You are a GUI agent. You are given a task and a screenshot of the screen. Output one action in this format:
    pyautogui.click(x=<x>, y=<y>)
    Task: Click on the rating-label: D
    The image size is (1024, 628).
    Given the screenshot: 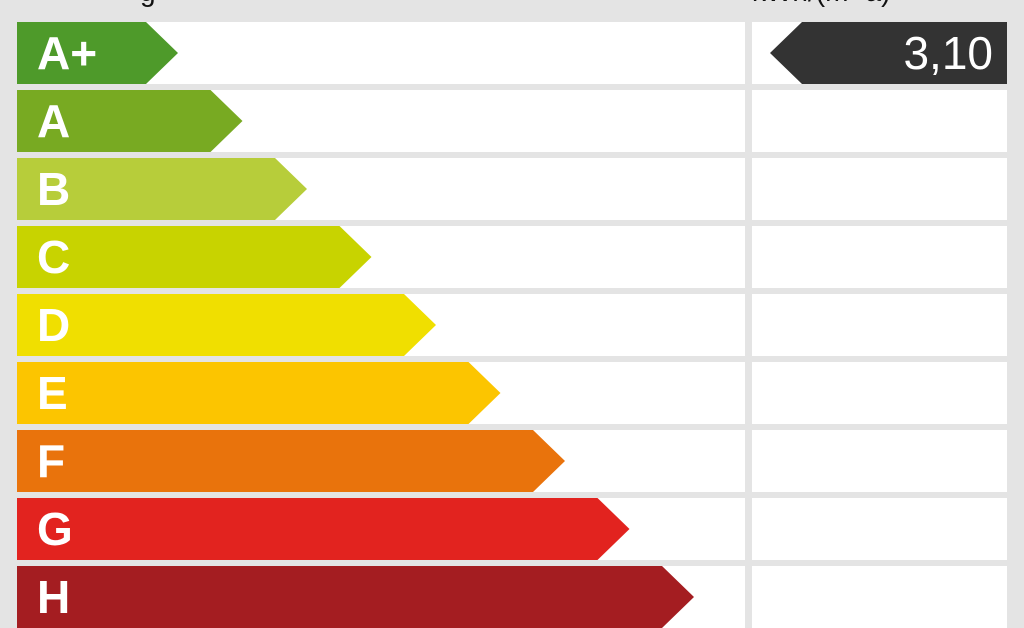 What is the action you would take?
    pyautogui.click(x=54, y=325)
    